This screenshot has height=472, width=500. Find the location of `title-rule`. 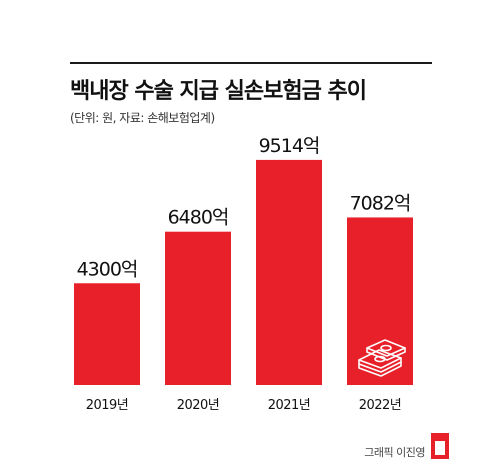

title-rule is located at coordinates (251, 63).